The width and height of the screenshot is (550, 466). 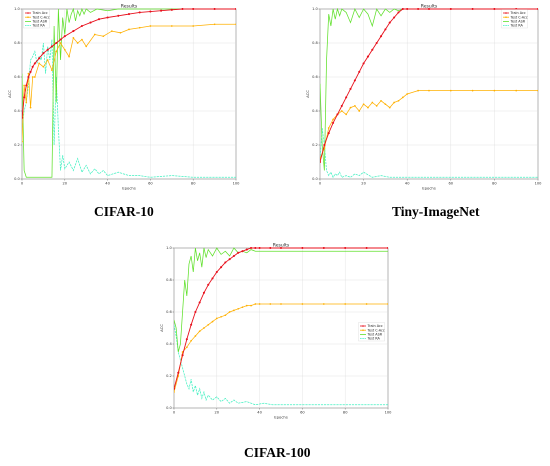 What do you see at coordinates (17, 111) in the screenshot?
I see `cifar10-y-tick-label: 0.4` at bounding box center [17, 111].